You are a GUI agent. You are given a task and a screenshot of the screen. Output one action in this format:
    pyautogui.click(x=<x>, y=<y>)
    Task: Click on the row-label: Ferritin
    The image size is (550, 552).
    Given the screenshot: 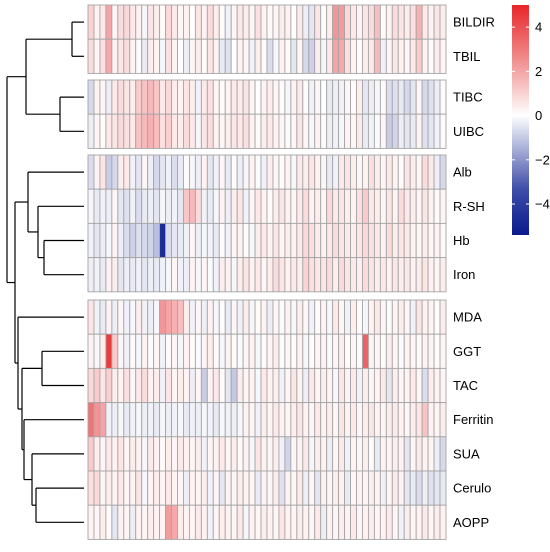 What is the action you would take?
    pyautogui.click(x=473, y=419)
    